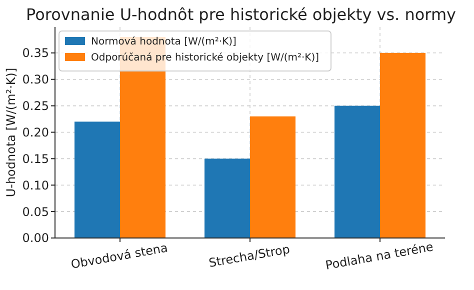  What do you see at coordinates (35, 105) in the screenshot?
I see `y-tick-label: 0.25` at bounding box center [35, 105].